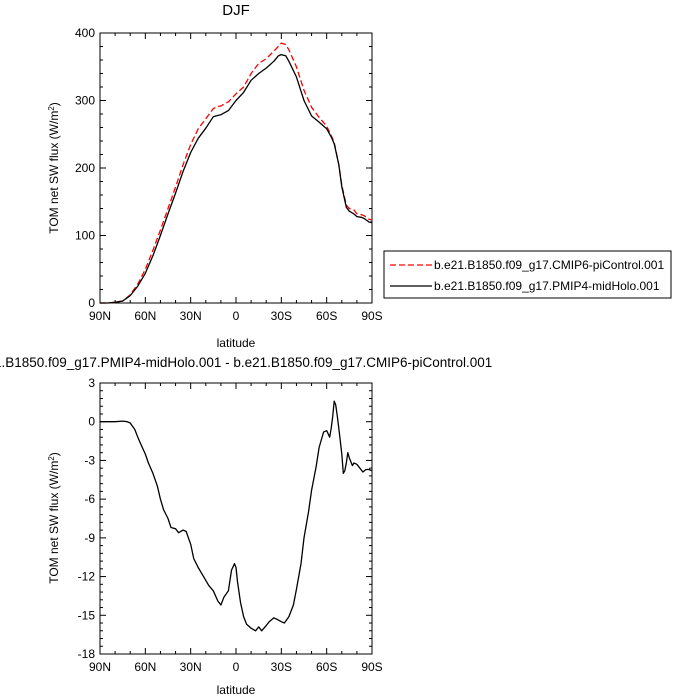 This screenshot has width=700, height=700. I want to click on top-y-axis-label-main: TOM net SW flux (W/m, so click(54, 172).